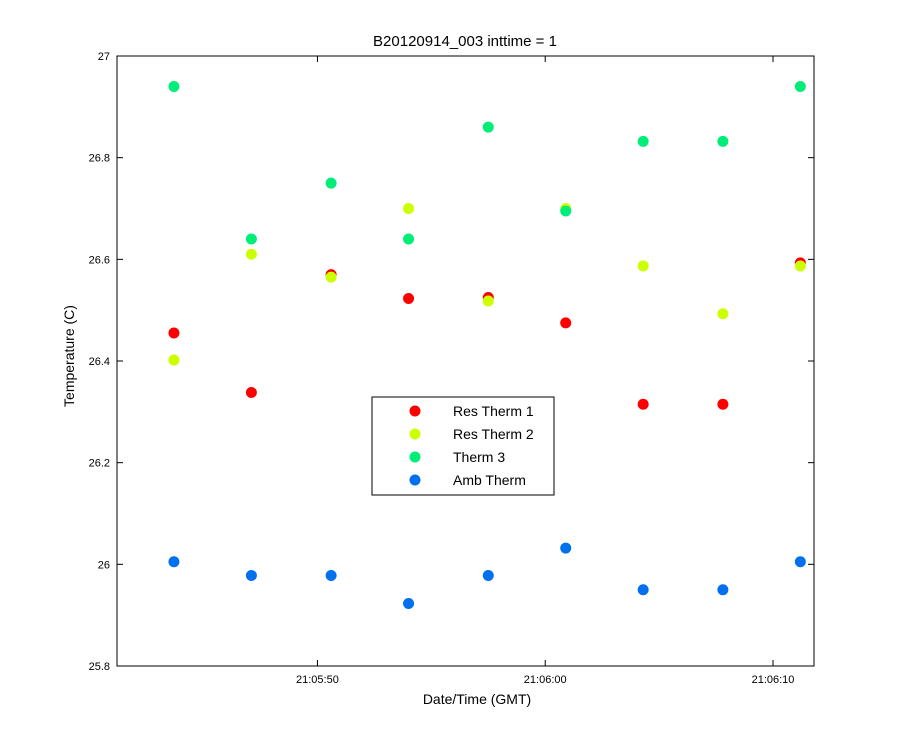 This screenshot has height=750, width=900. What do you see at coordinates (99, 464) in the screenshot?
I see `y-tick-label: 26.2` at bounding box center [99, 464].